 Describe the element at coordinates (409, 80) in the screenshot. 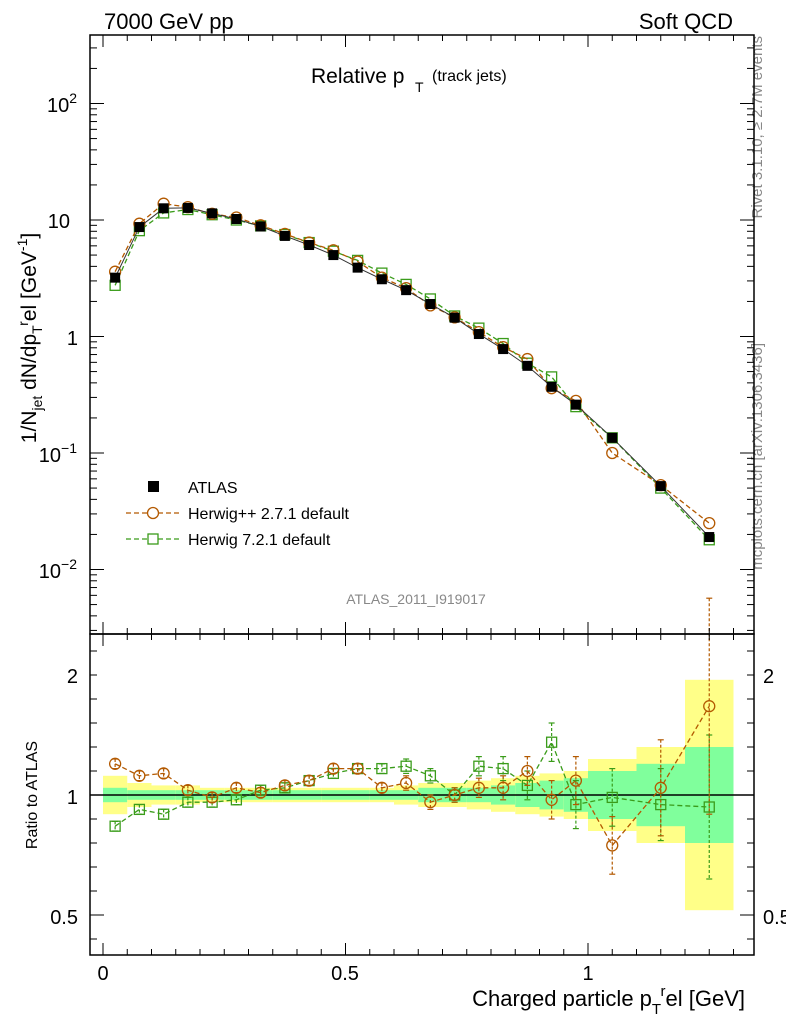

I see `main-title: Relative p T (track jets)` at that location.